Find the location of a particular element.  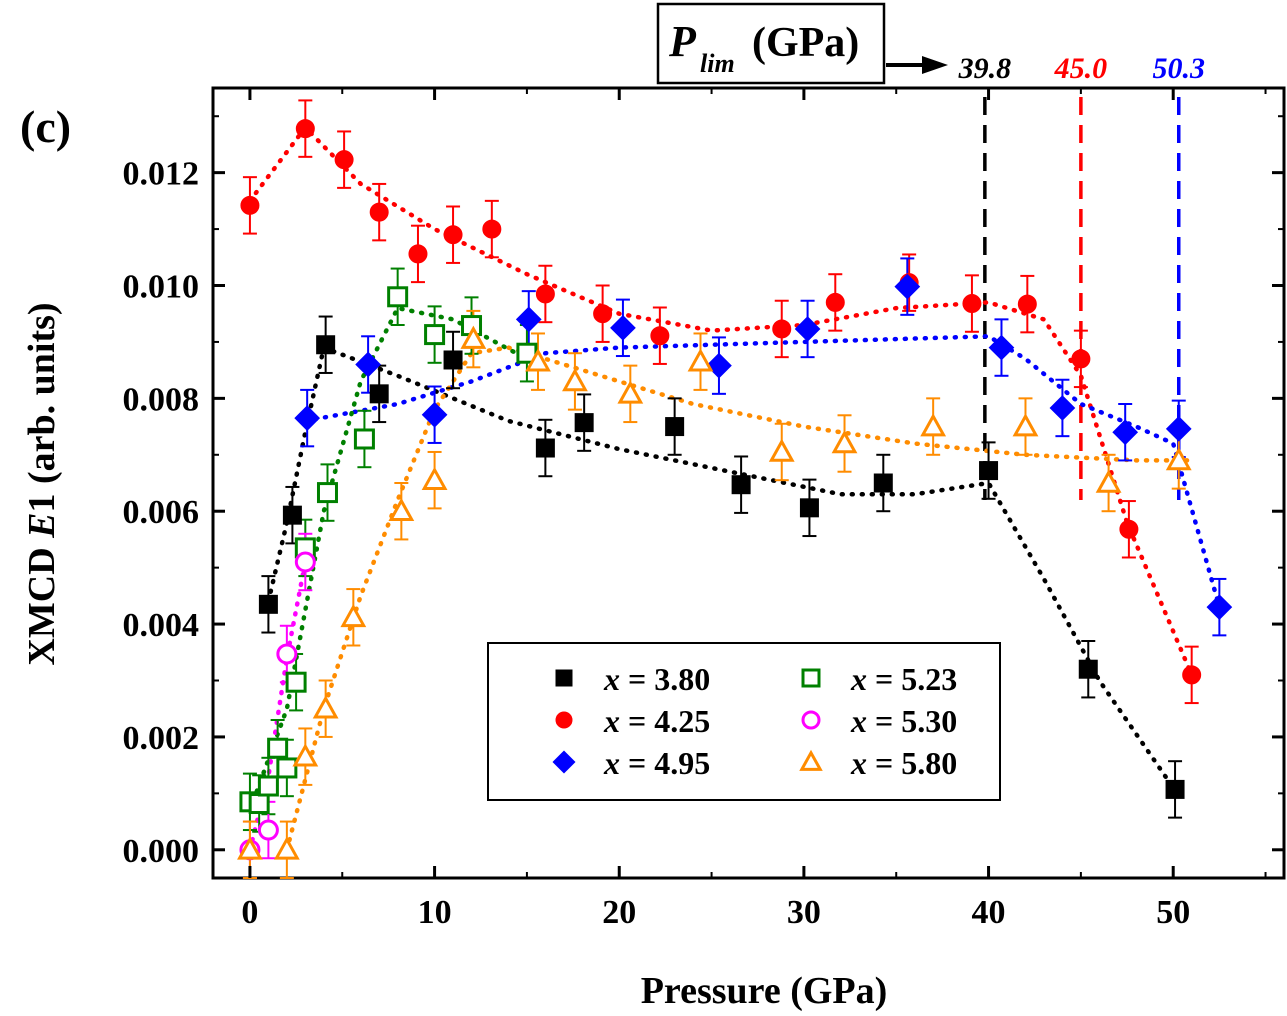

panel-label: (c) is located at coordinates (45, 126).